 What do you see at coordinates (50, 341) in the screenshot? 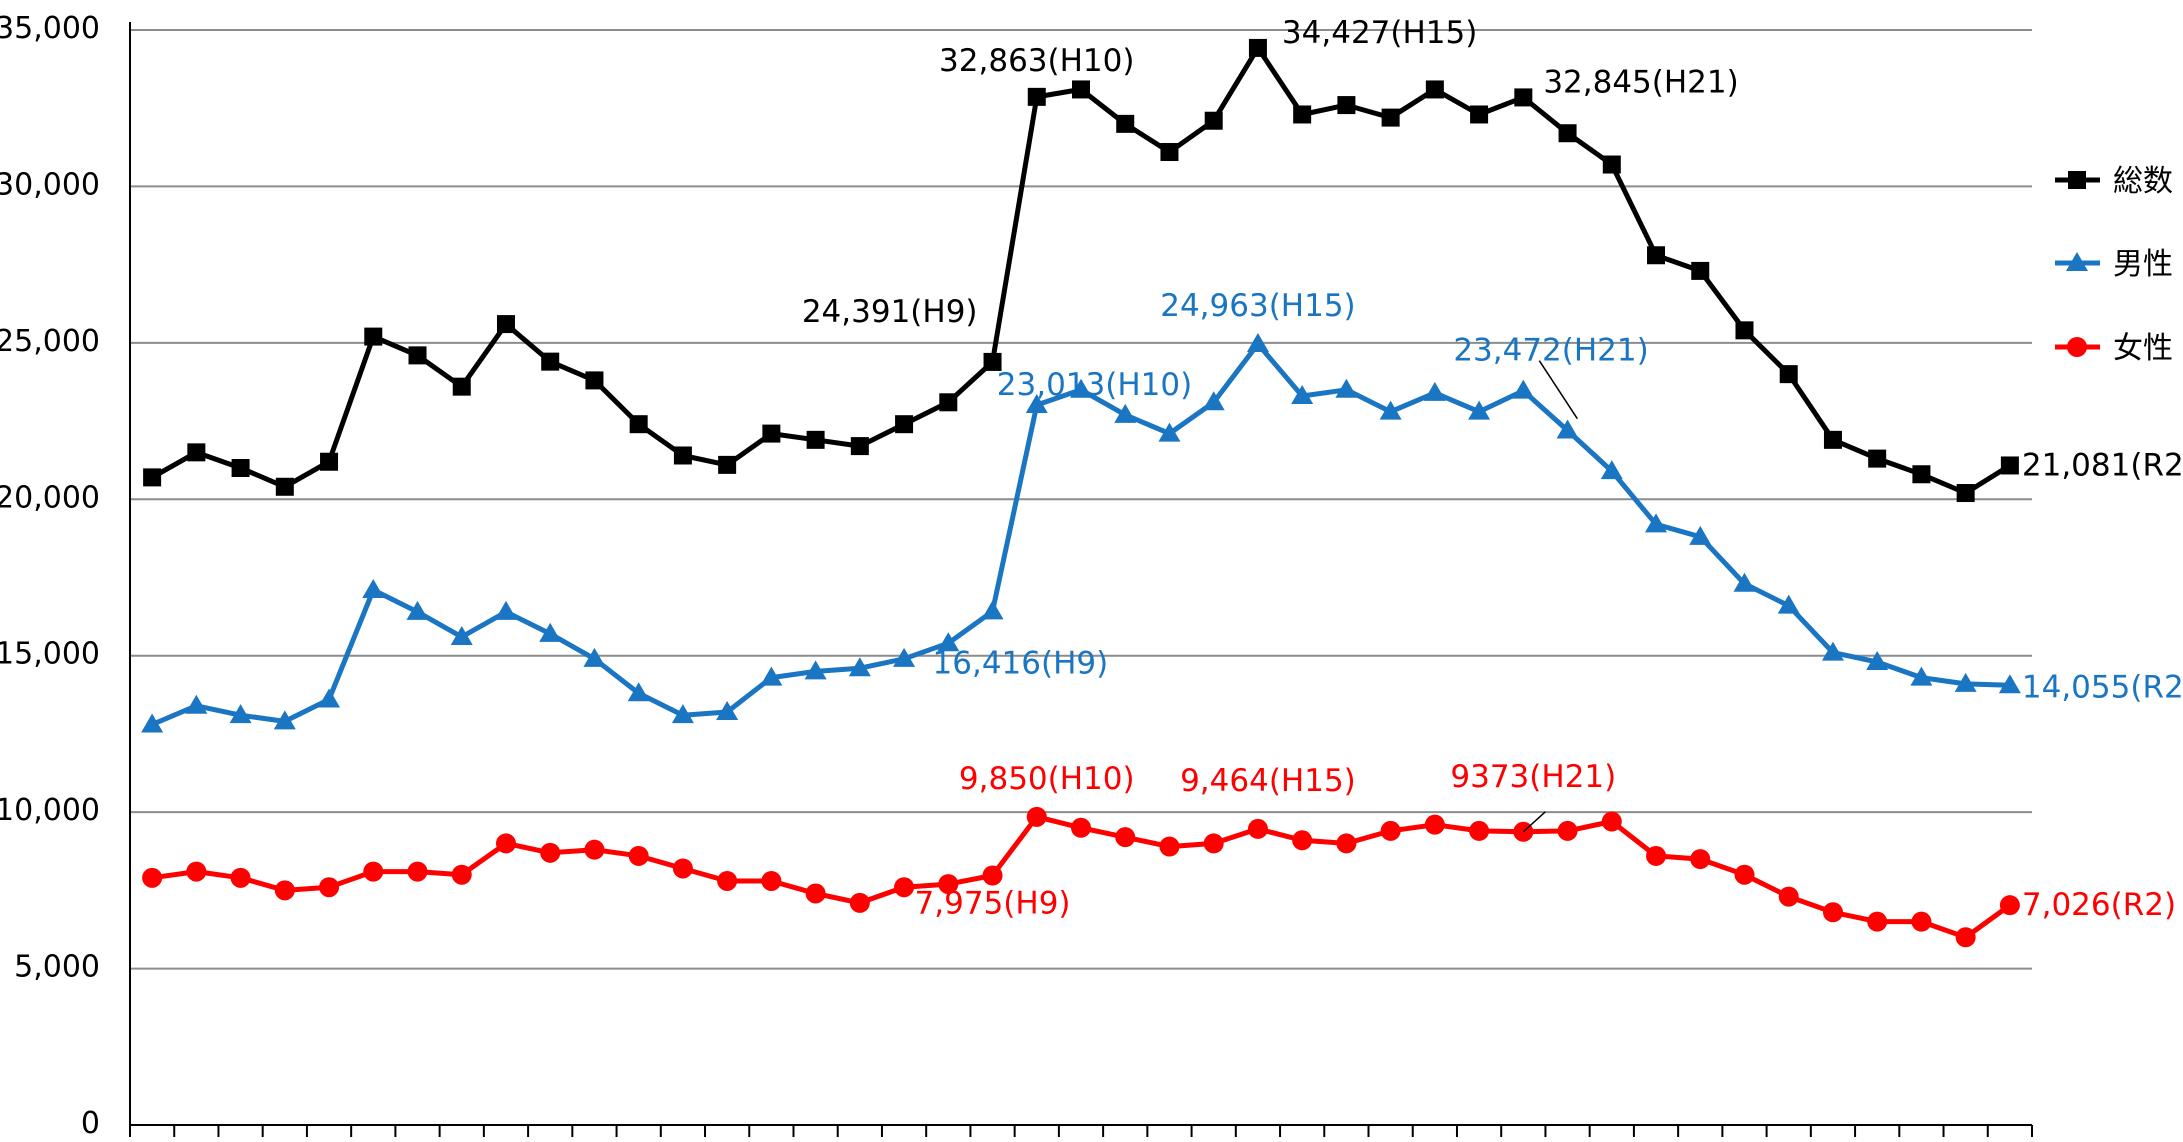
I see `y-tick-label: 25,000` at bounding box center [50, 341].